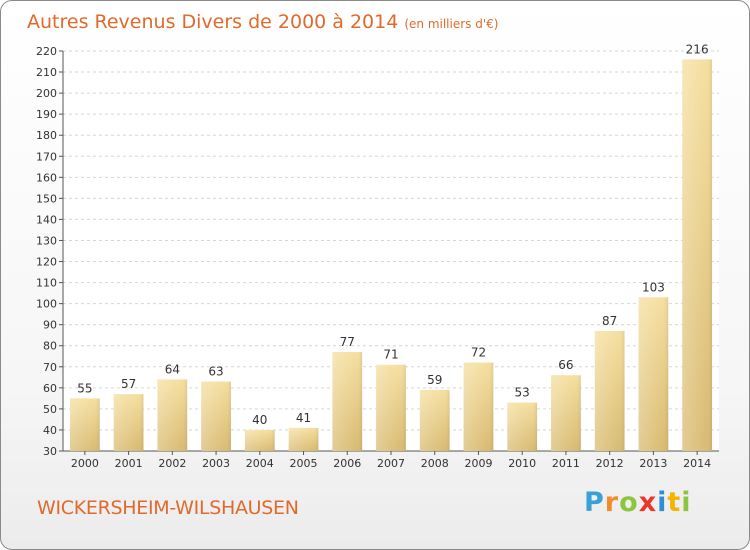  Describe the element at coordinates (129, 463) in the screenshot. I see `x-tick-label: 2001` at that location.